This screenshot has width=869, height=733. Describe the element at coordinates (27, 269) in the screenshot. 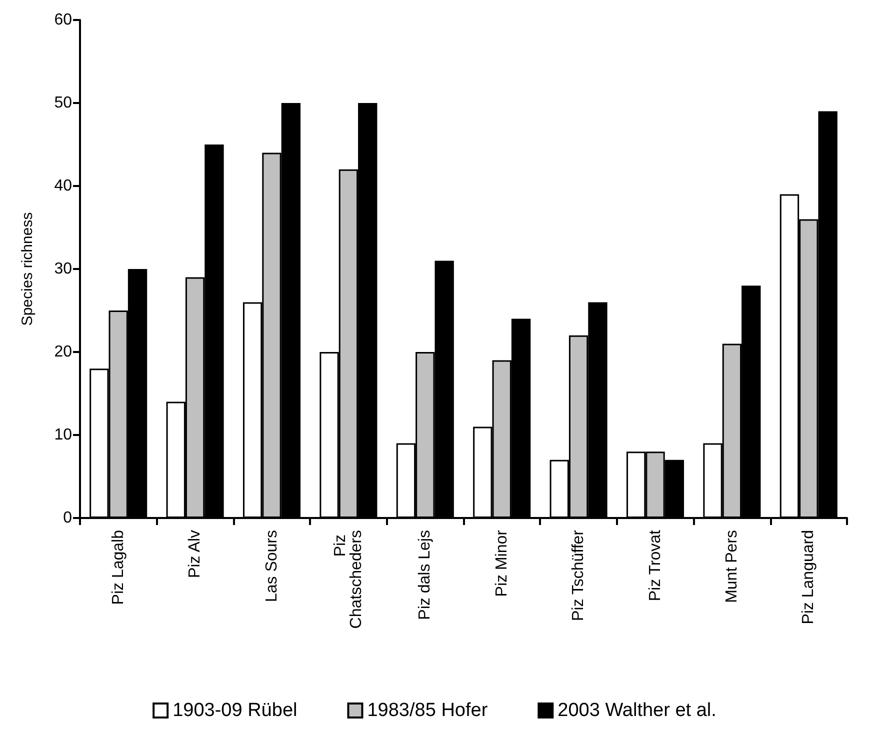

I see `y-axis-title: Species richness` at that location.